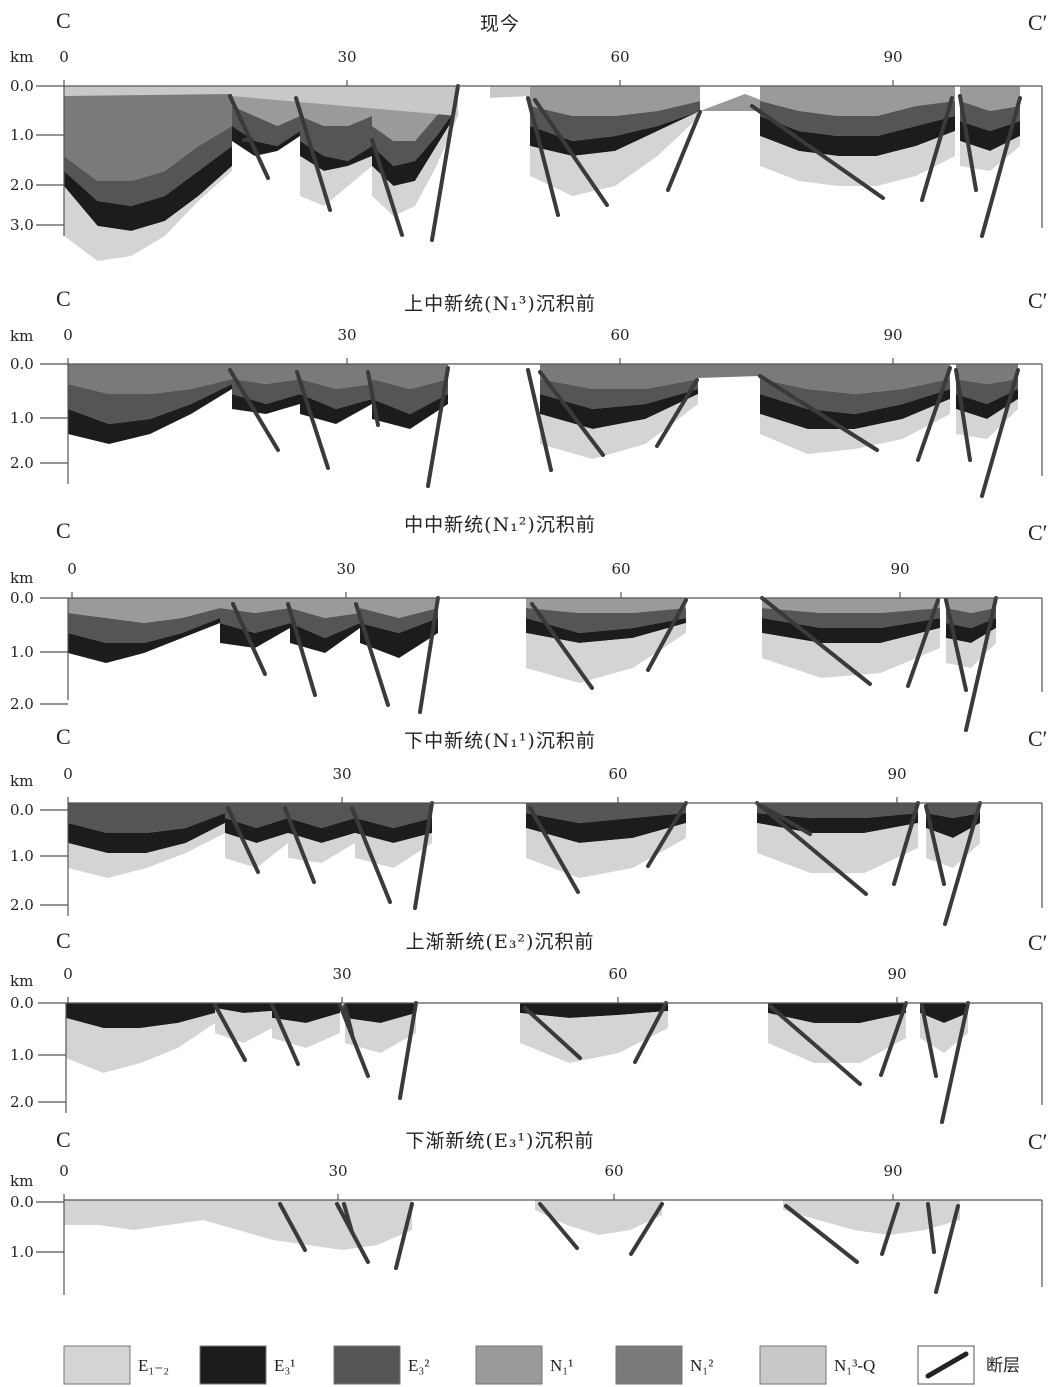 The image size is (1057, 1387). I want to click on layer-n13, so click(345, 101).